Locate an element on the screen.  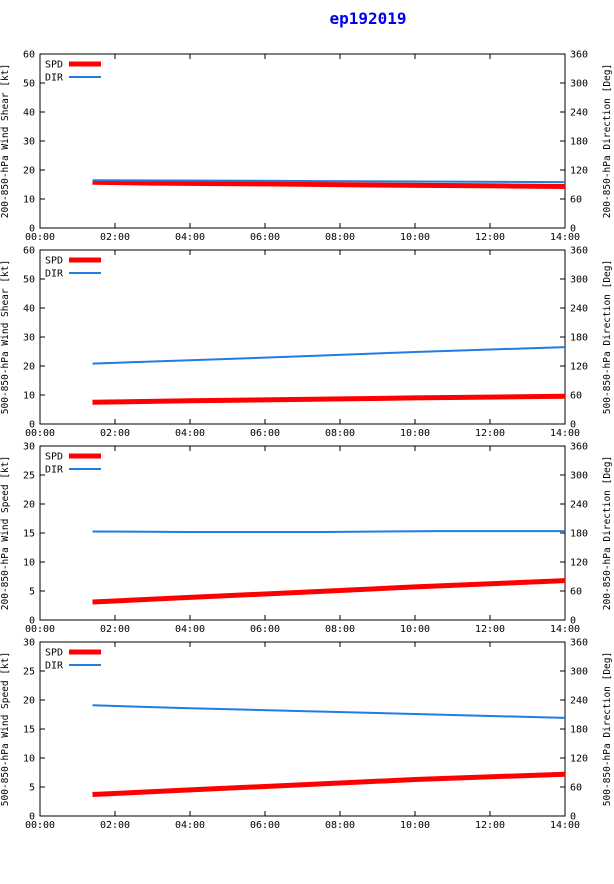
series-dir-line is located at coordinates (329, 181).